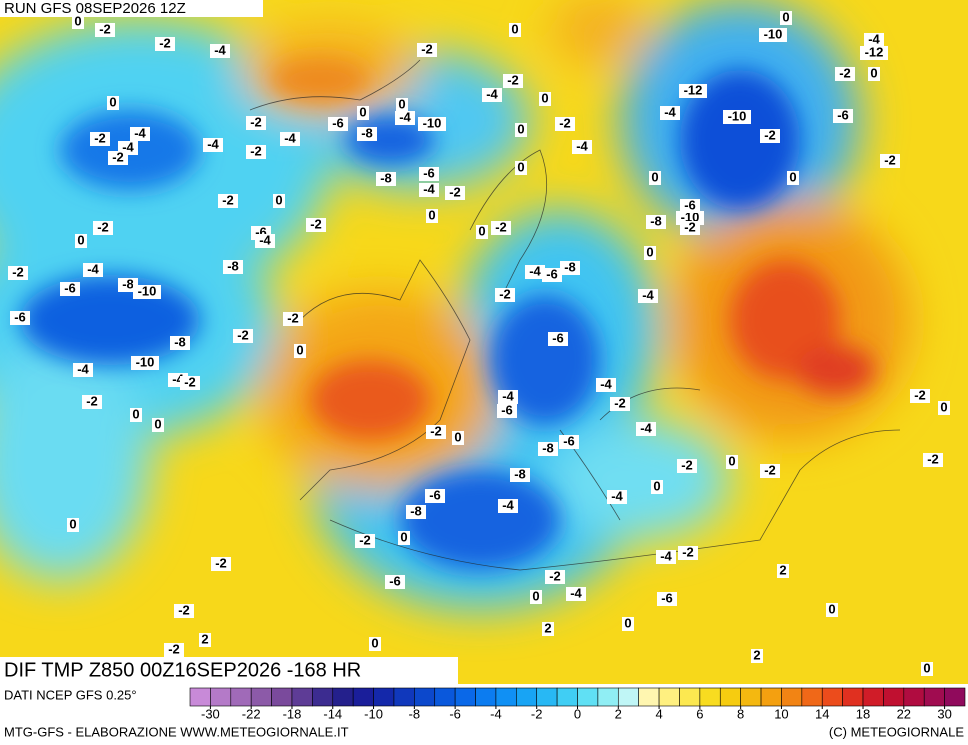  I want to click on legend-tick-label: 18, so click(863, 713).